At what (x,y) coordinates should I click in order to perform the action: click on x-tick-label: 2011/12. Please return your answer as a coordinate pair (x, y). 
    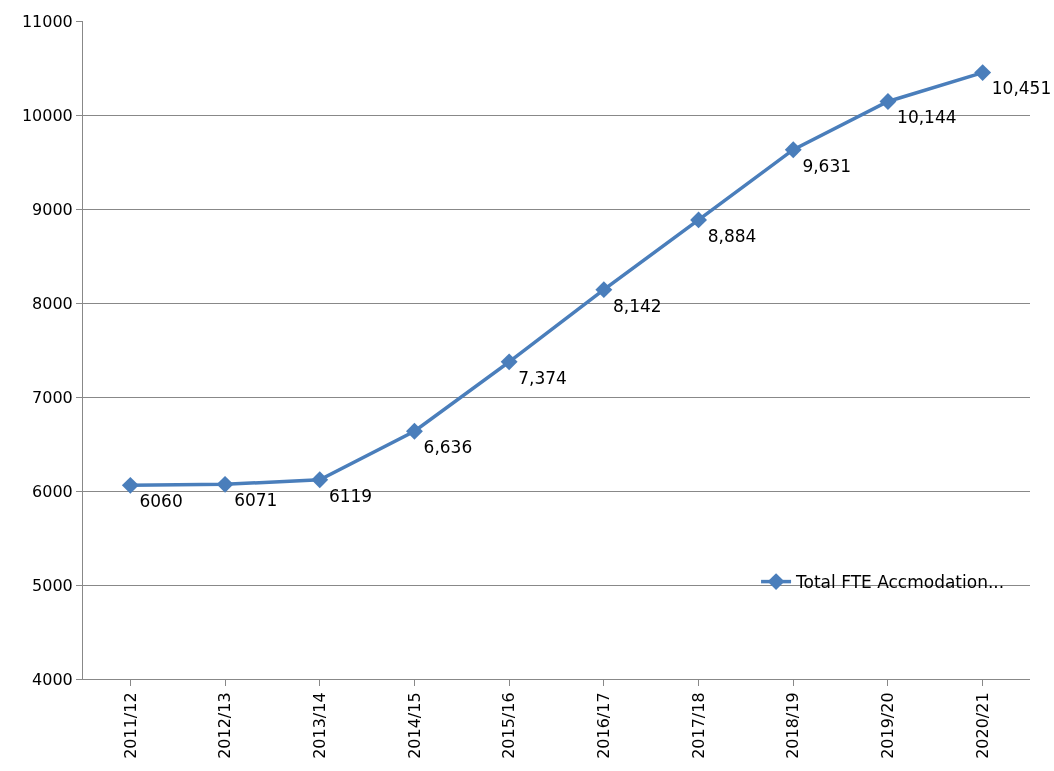
    Looking at the image, I should click on (130, 725).